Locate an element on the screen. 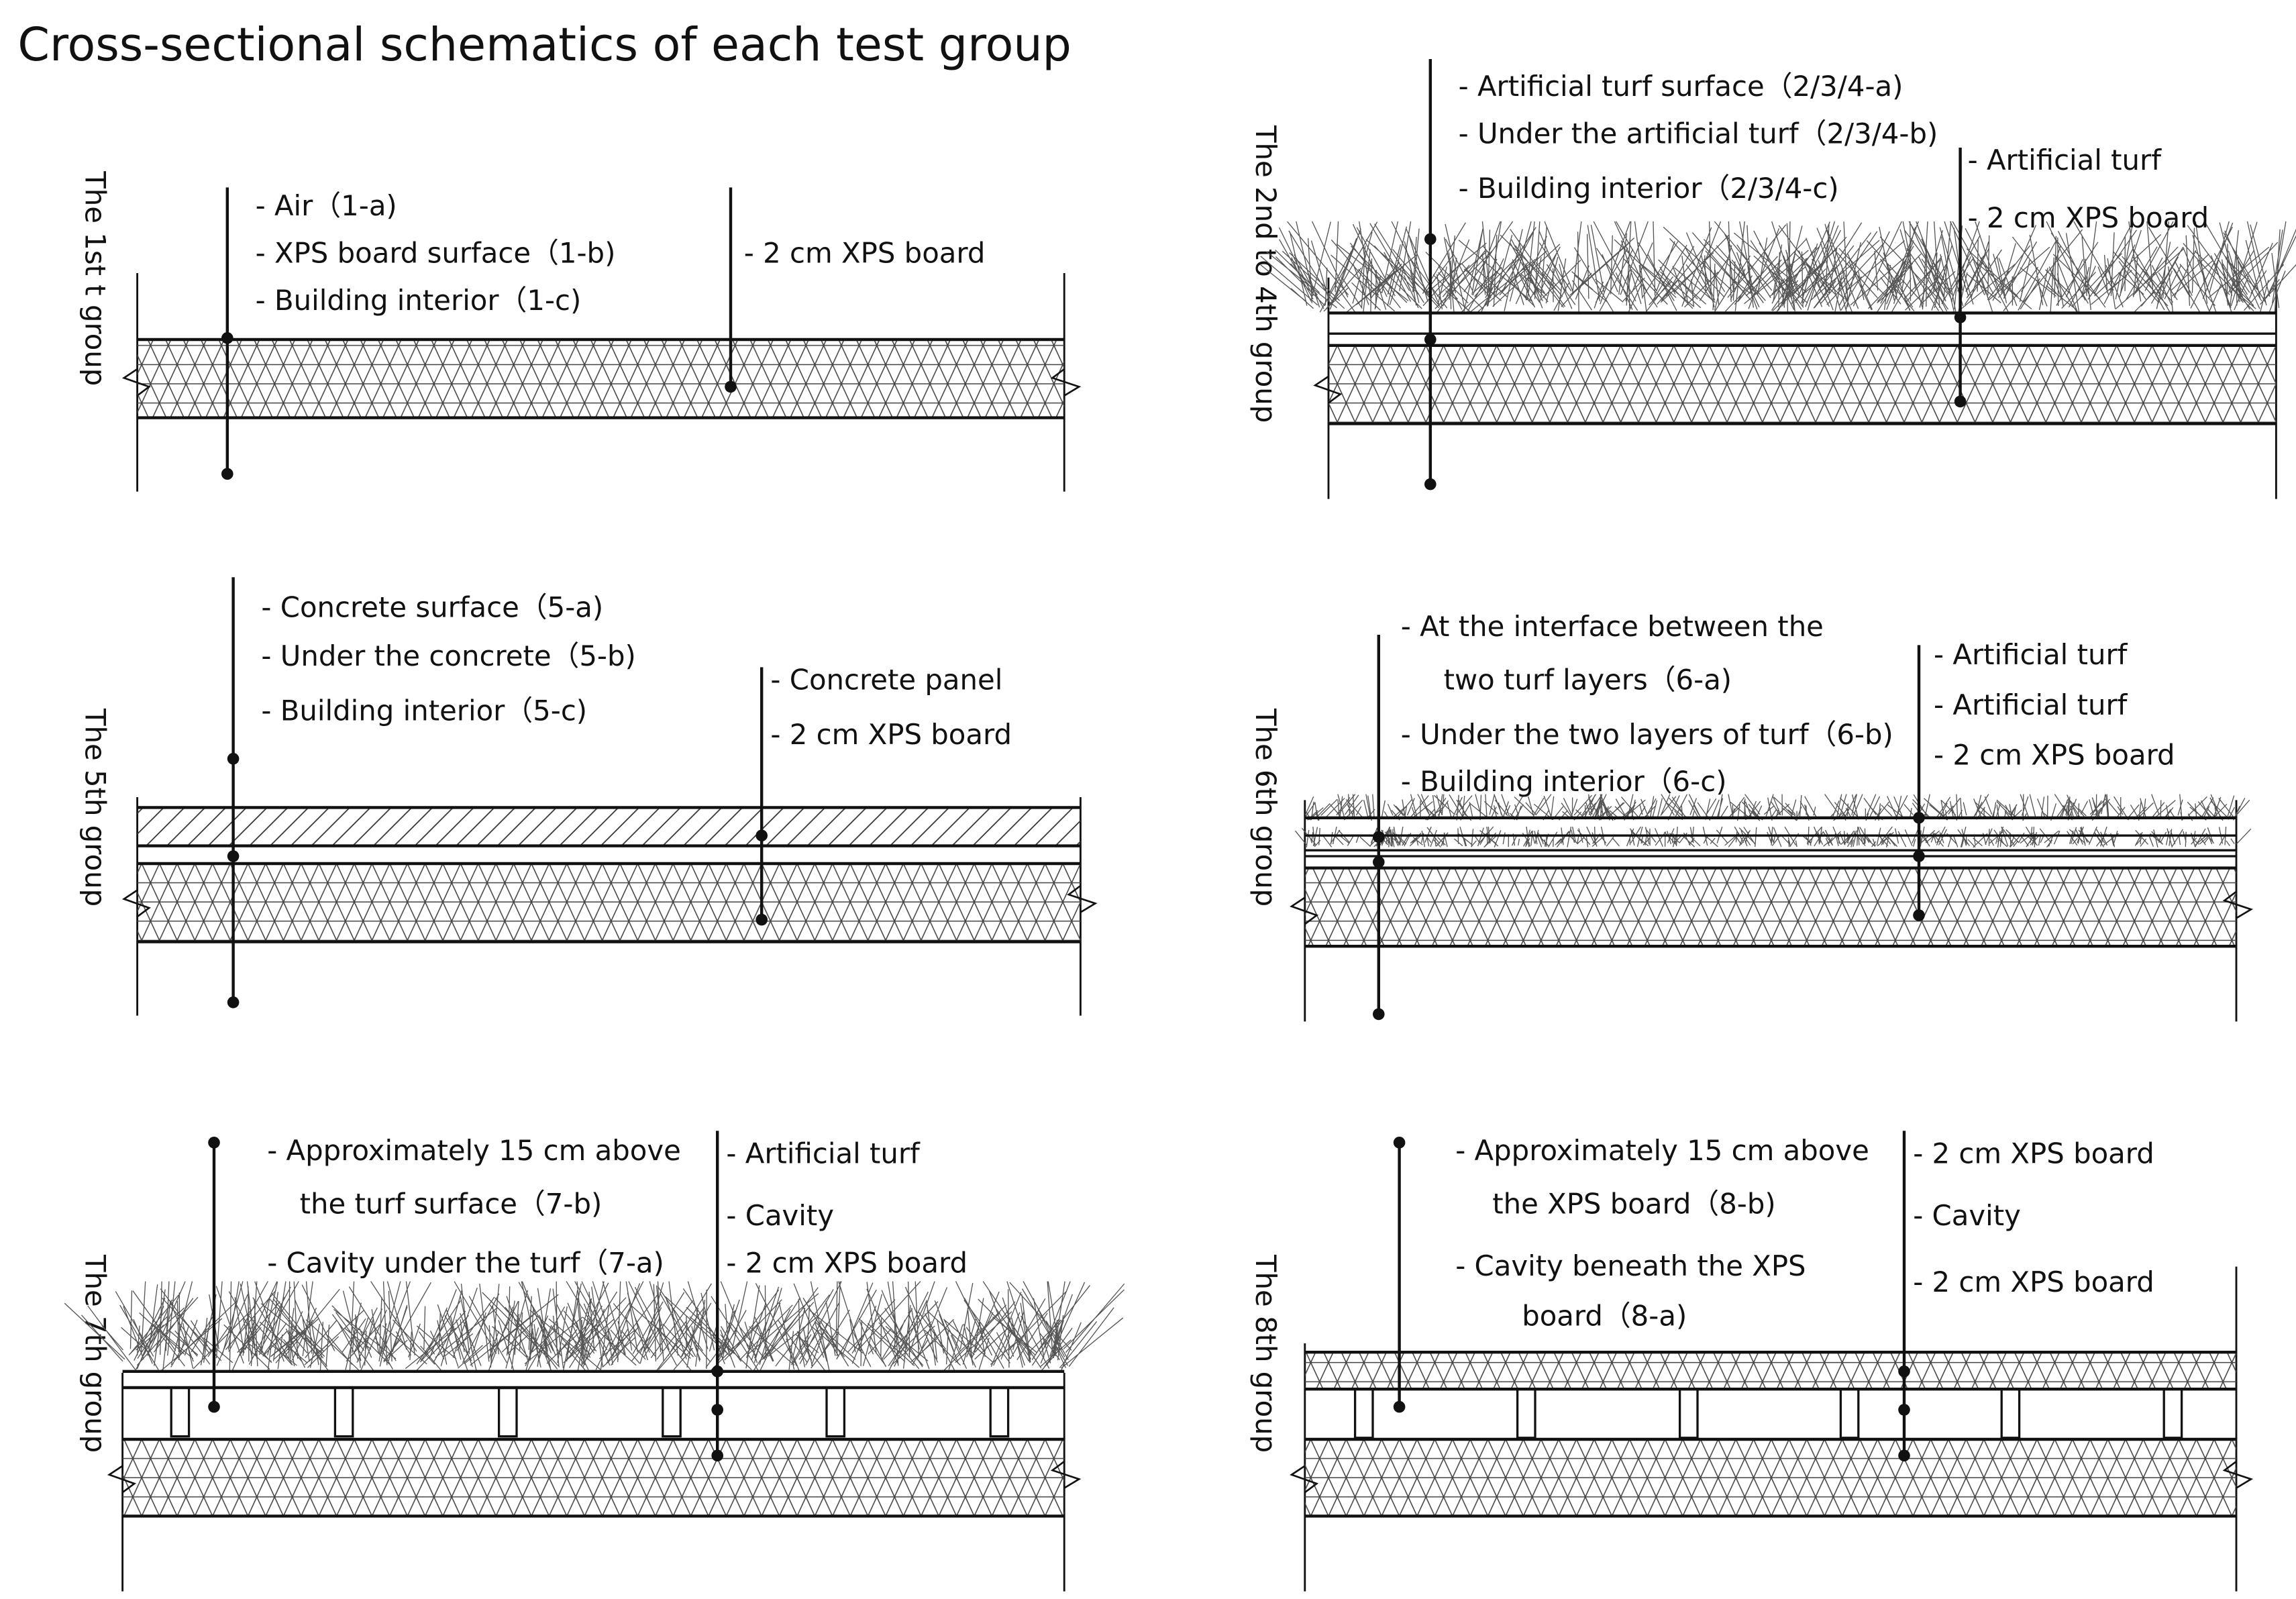  group-7-layer-label: - Artificial turf is located at coordinates (823, 1153).